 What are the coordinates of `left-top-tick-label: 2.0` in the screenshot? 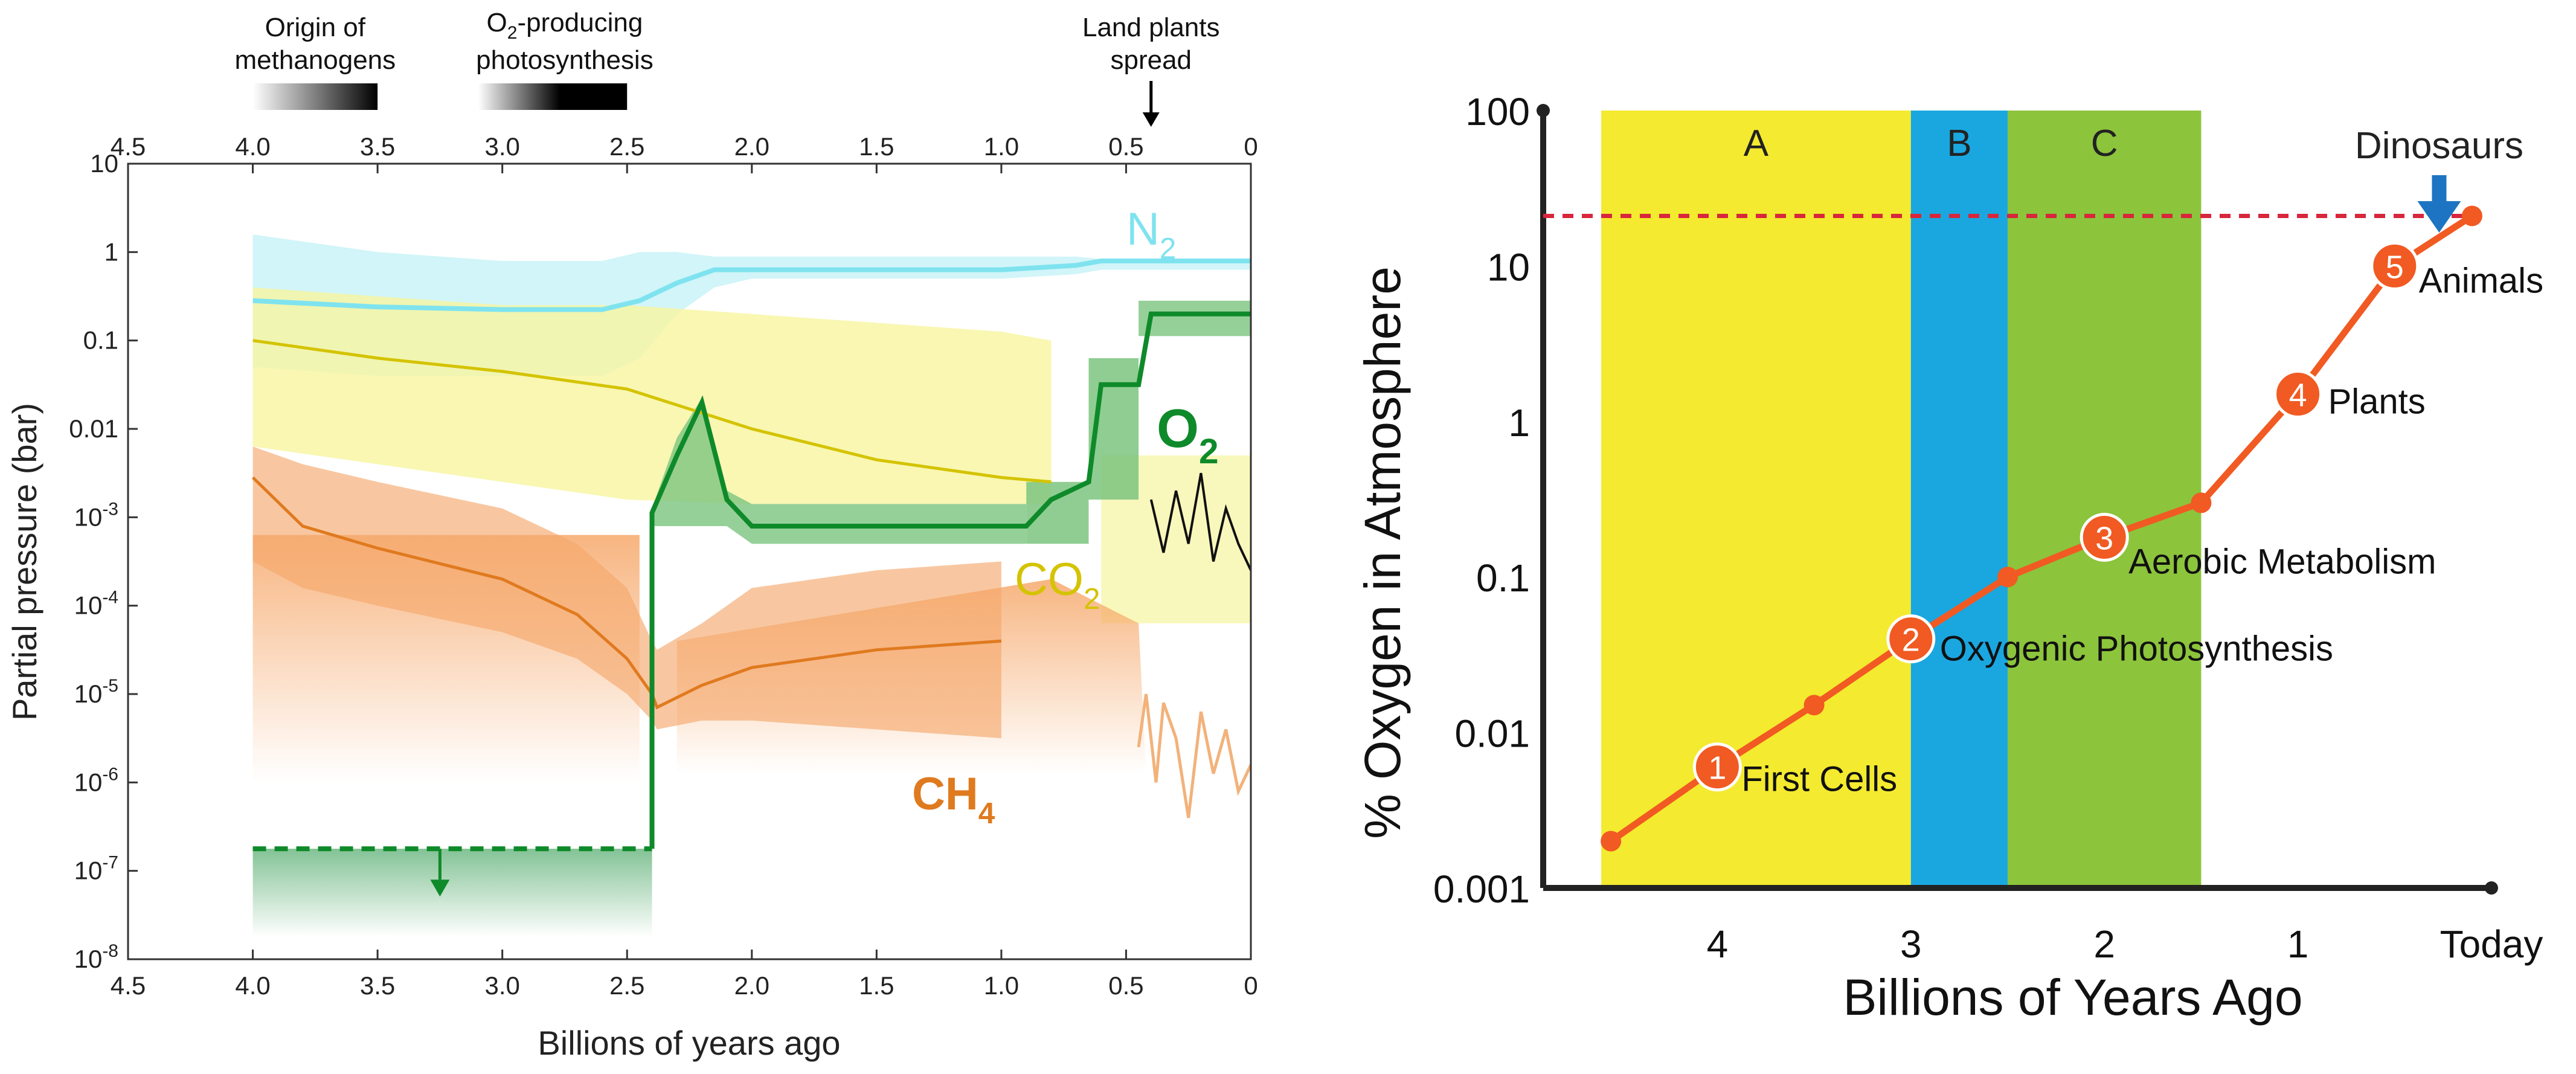 It's located at (751, 146).